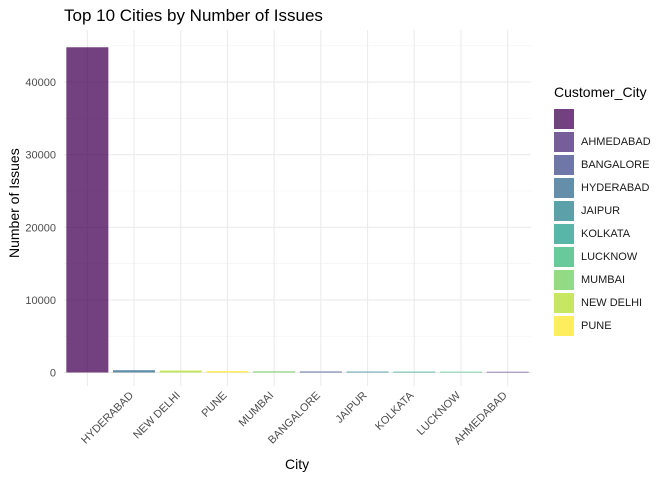  Describe the element at coordinates (297, 464) in the screenshot. I see `x-axis-label: City` at that location.